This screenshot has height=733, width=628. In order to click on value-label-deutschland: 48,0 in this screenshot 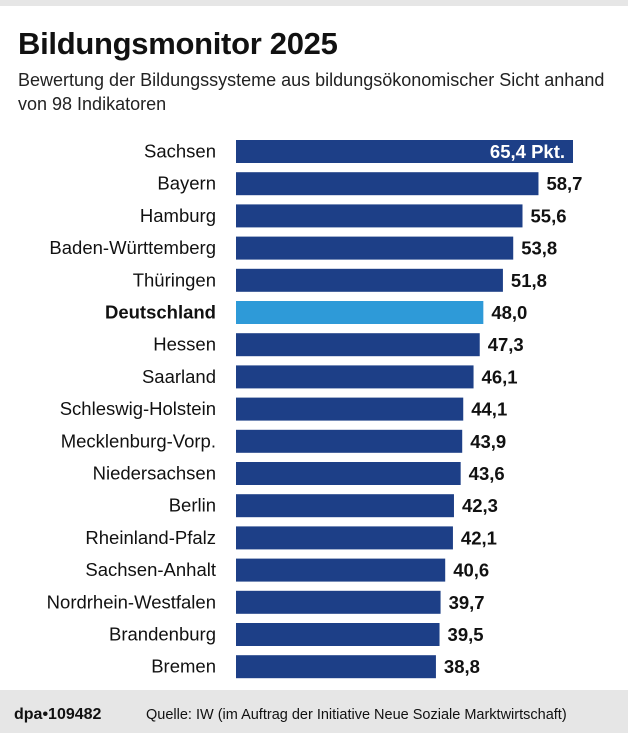, I will do `click(509, 312)`.